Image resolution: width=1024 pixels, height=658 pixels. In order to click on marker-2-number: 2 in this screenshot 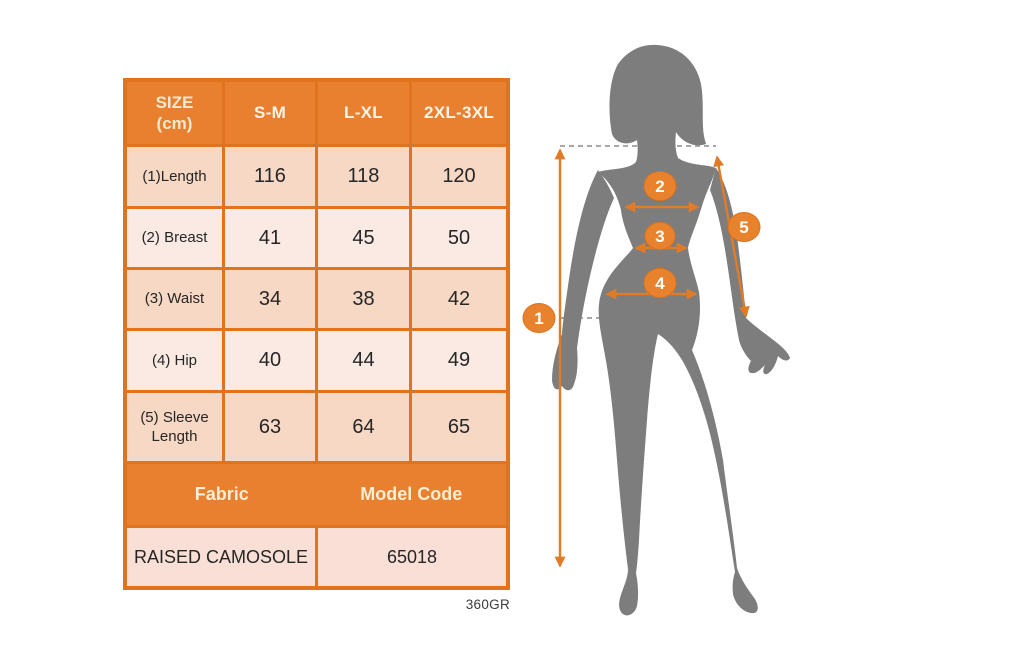, I will do `click(659, 186)`.